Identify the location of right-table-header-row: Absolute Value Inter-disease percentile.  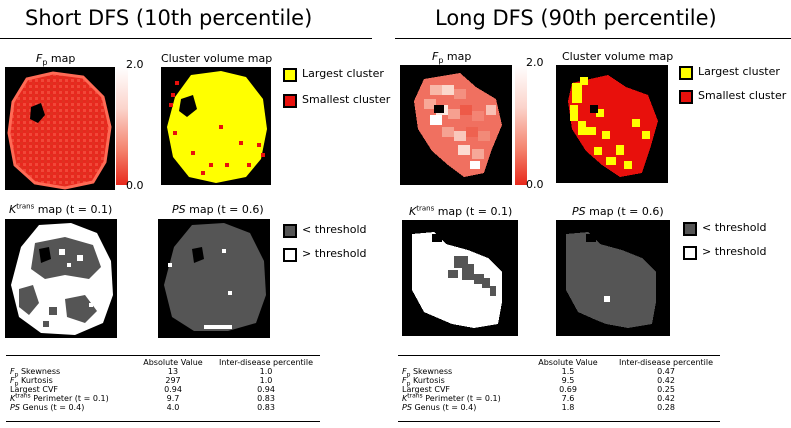
(559, 362).